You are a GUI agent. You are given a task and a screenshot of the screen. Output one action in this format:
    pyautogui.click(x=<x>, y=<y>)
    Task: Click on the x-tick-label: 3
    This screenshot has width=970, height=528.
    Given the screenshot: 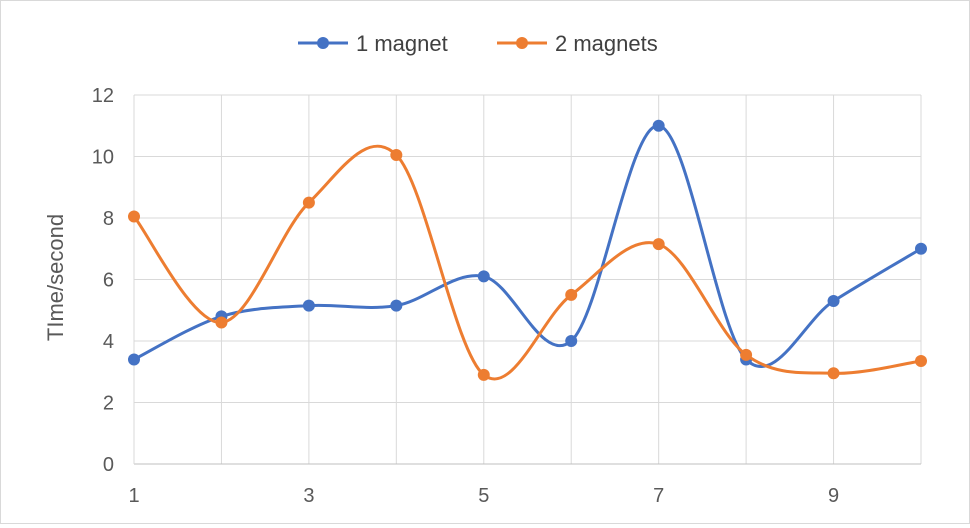 What is the action you would take?
    pyautogui.click(x=308, y=496)
    